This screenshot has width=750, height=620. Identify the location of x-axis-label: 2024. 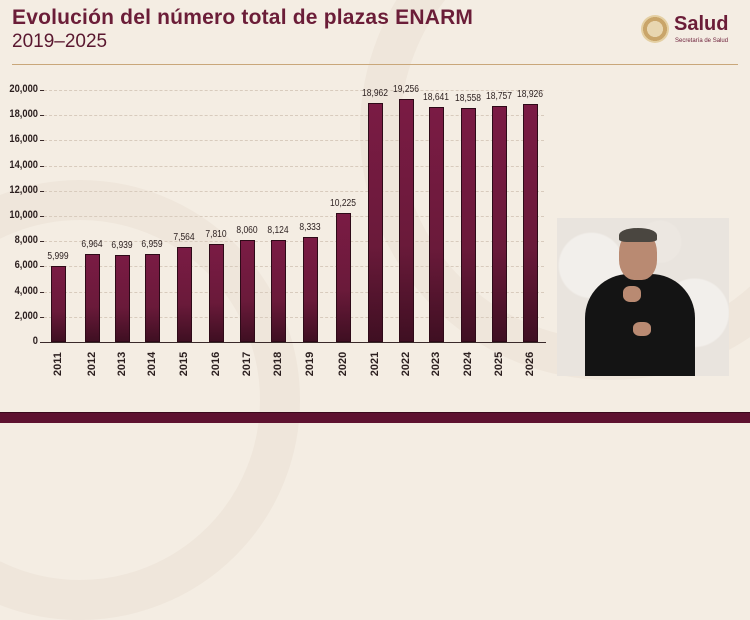
(468, 364).